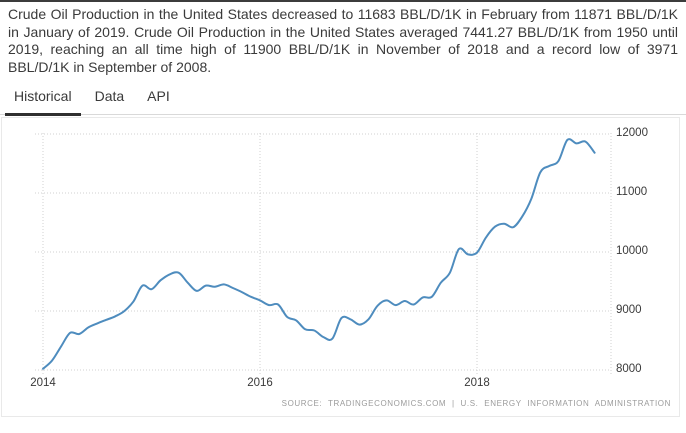 This screenshot has height=433, width=686. Describe the element at coordinates (109, 96) in the screenshot. I see `tab-data: Data` at that location.